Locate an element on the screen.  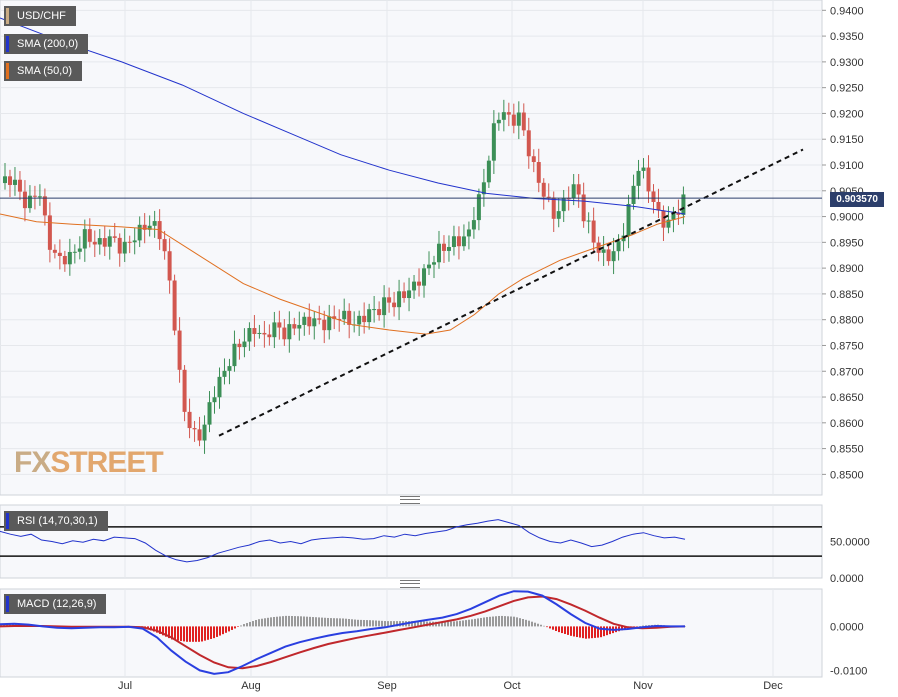
price-tick-label: 0.9300 is located at coordinates (847, 63).